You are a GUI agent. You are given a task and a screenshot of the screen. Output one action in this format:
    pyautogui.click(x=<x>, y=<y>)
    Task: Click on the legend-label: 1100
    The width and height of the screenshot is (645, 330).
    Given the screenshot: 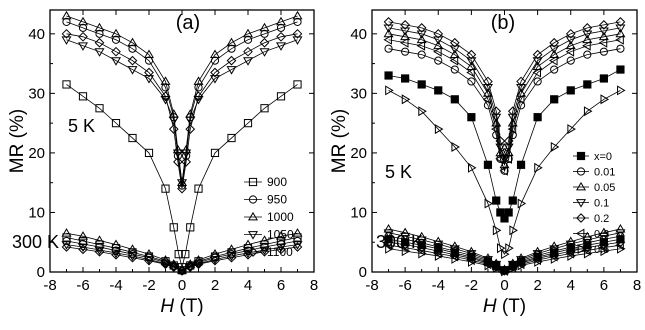 What is the action you would take?
    pyautogui.click(x=280, y=252)
    